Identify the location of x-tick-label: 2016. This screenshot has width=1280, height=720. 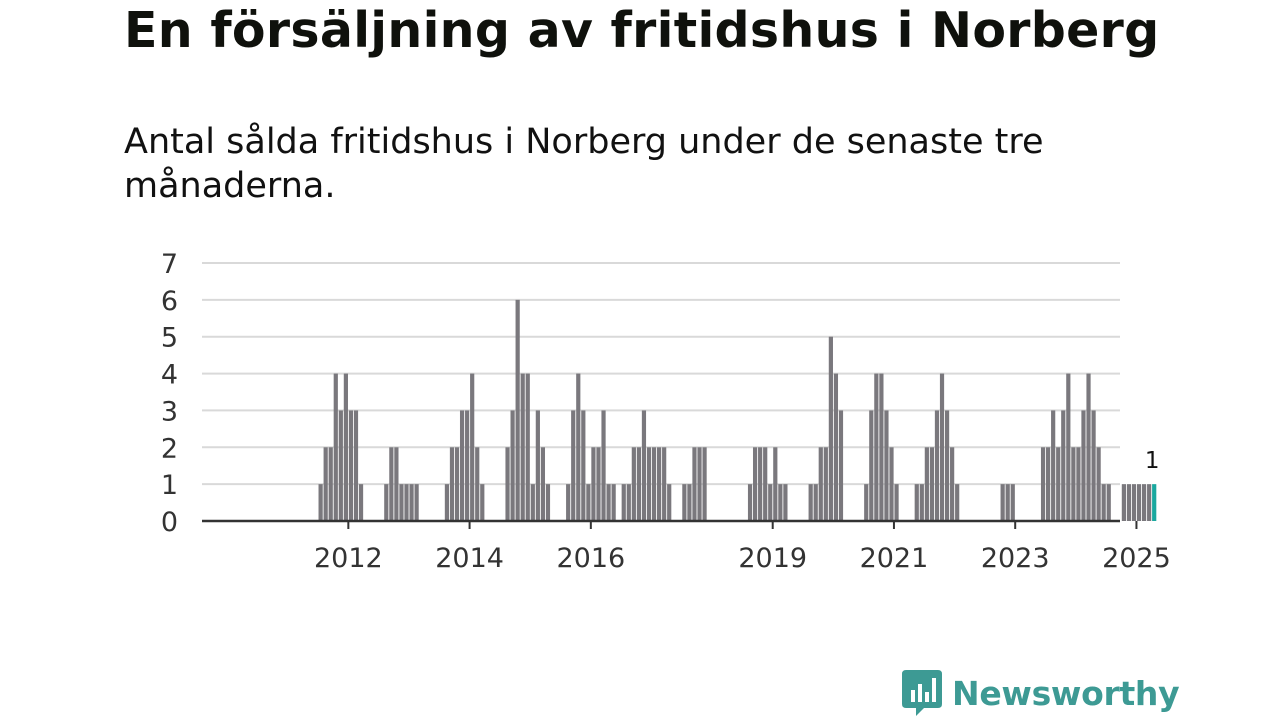
(590, 558).